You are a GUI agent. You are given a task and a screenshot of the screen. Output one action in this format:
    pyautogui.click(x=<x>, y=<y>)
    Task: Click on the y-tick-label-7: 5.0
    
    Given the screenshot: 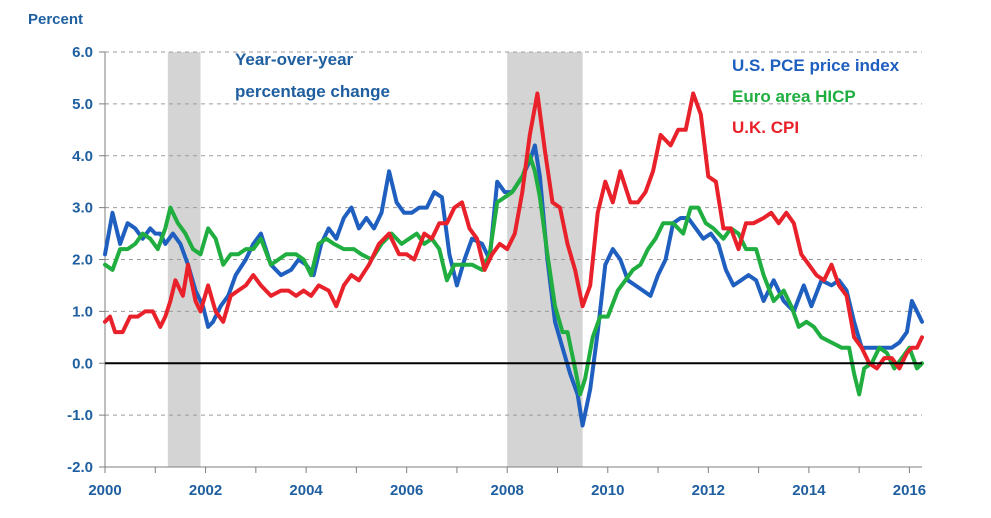 What is the action you would take?
    pyautogui.click(x=82, y=104)
    